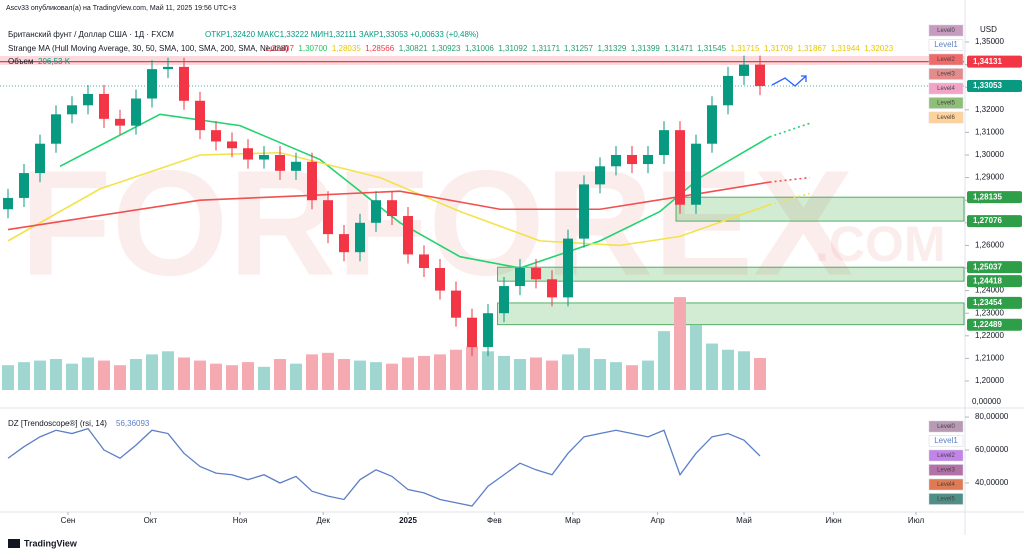 Image resolution: width=1024 pixels, height=554 pixels. I want to click on ma-readout: 1,30923, so click(446, 48).